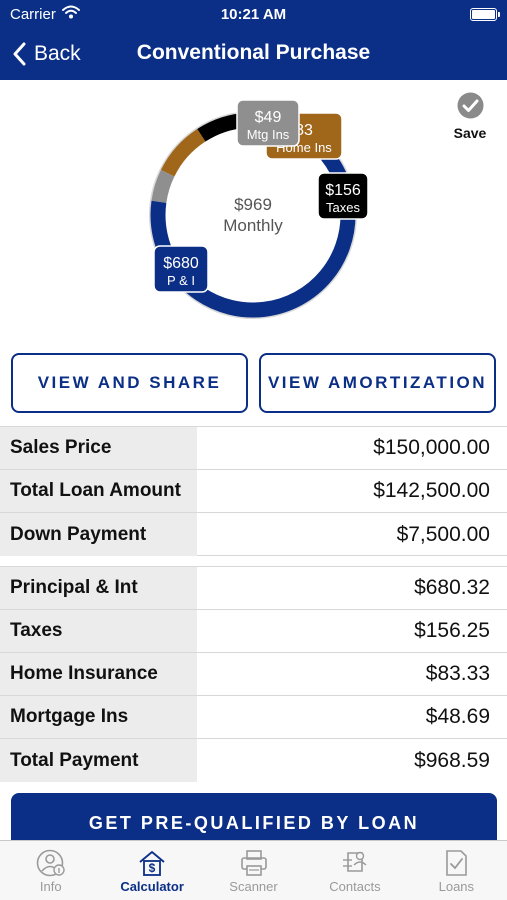  I want to click on tab-label: Contacts, so click(355, 886).